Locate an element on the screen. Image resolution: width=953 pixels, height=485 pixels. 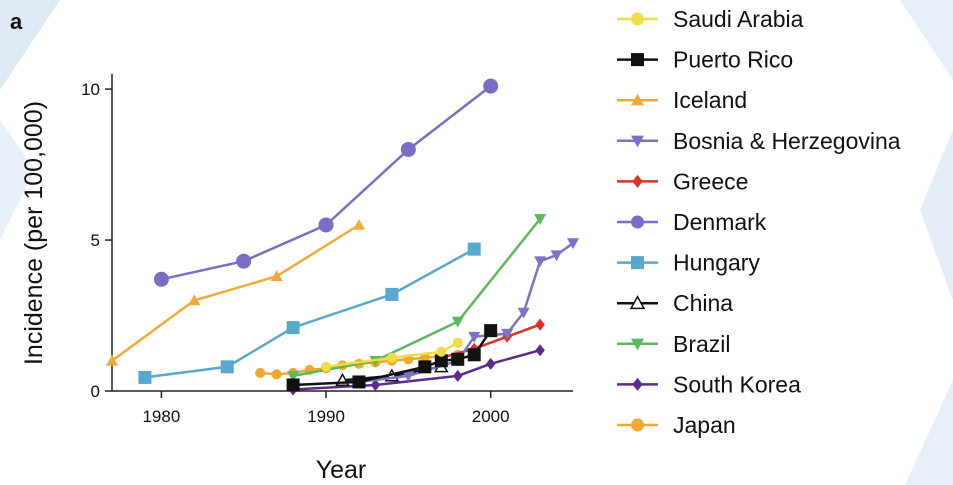
y-tick-label: 10 is located at coordinates (90, 89).